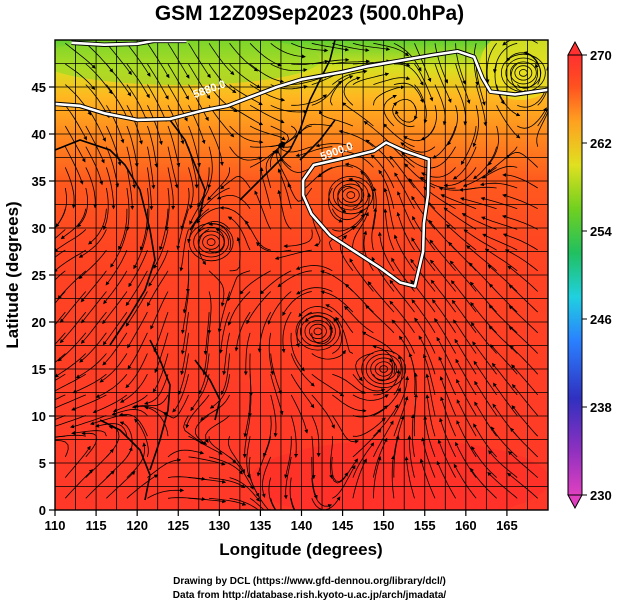 The image size is (619, 605). What do you see at coordinates (601, 495) in the screenshot?
I see `colorbar-tick-label: 230` at bounding box center [601, 495].